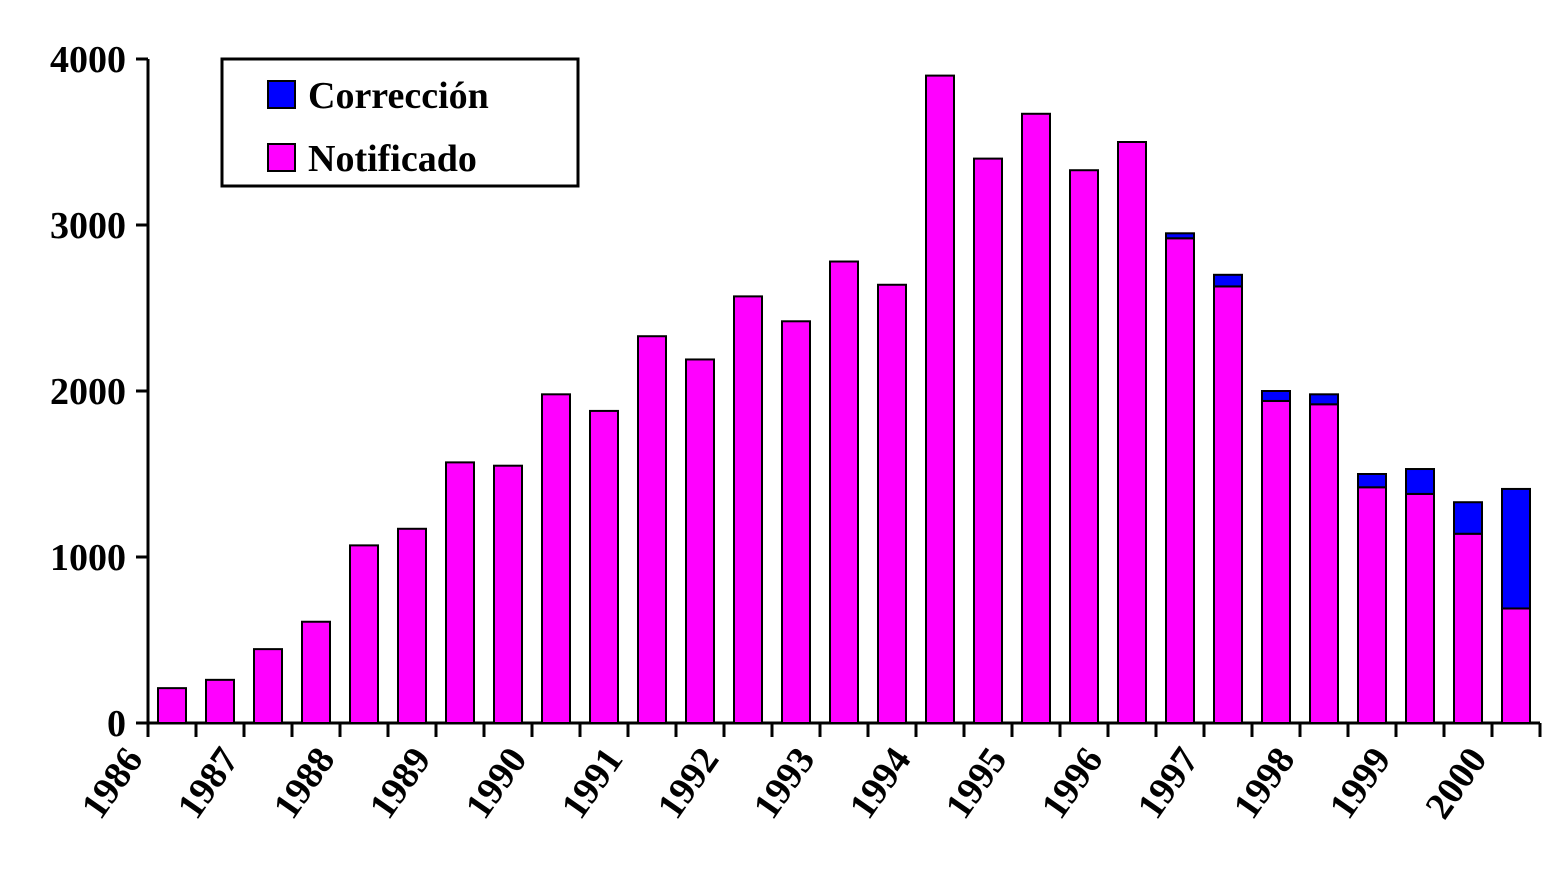 This screenshot has width=1553, height=881. What do you see at coordinates (116, 724) in the screenshot?
I see `y-tick-label: 0` at bounding box center [116, 724].